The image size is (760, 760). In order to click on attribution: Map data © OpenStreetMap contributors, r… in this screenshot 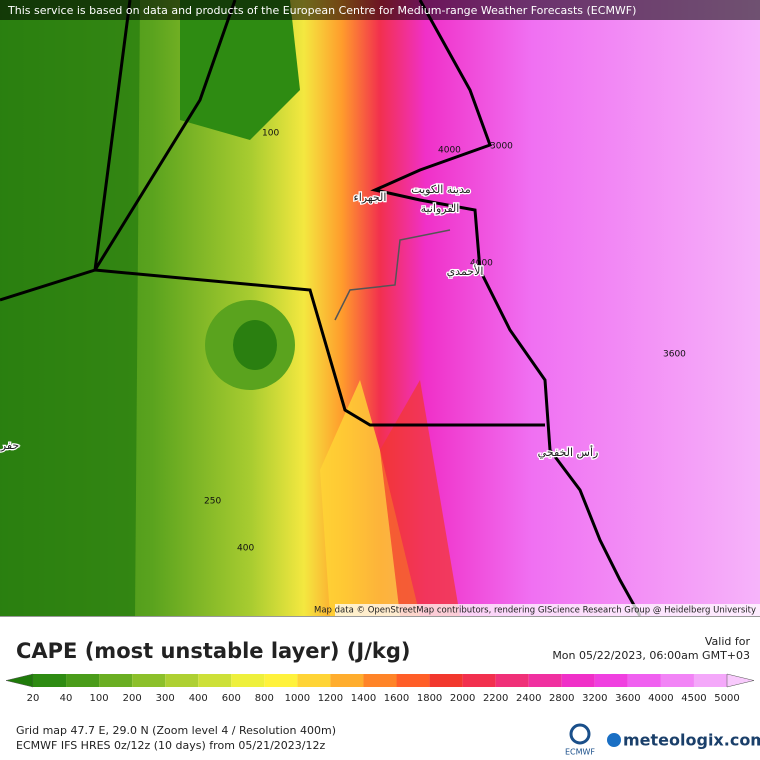, I will do `click(535, 611)`.